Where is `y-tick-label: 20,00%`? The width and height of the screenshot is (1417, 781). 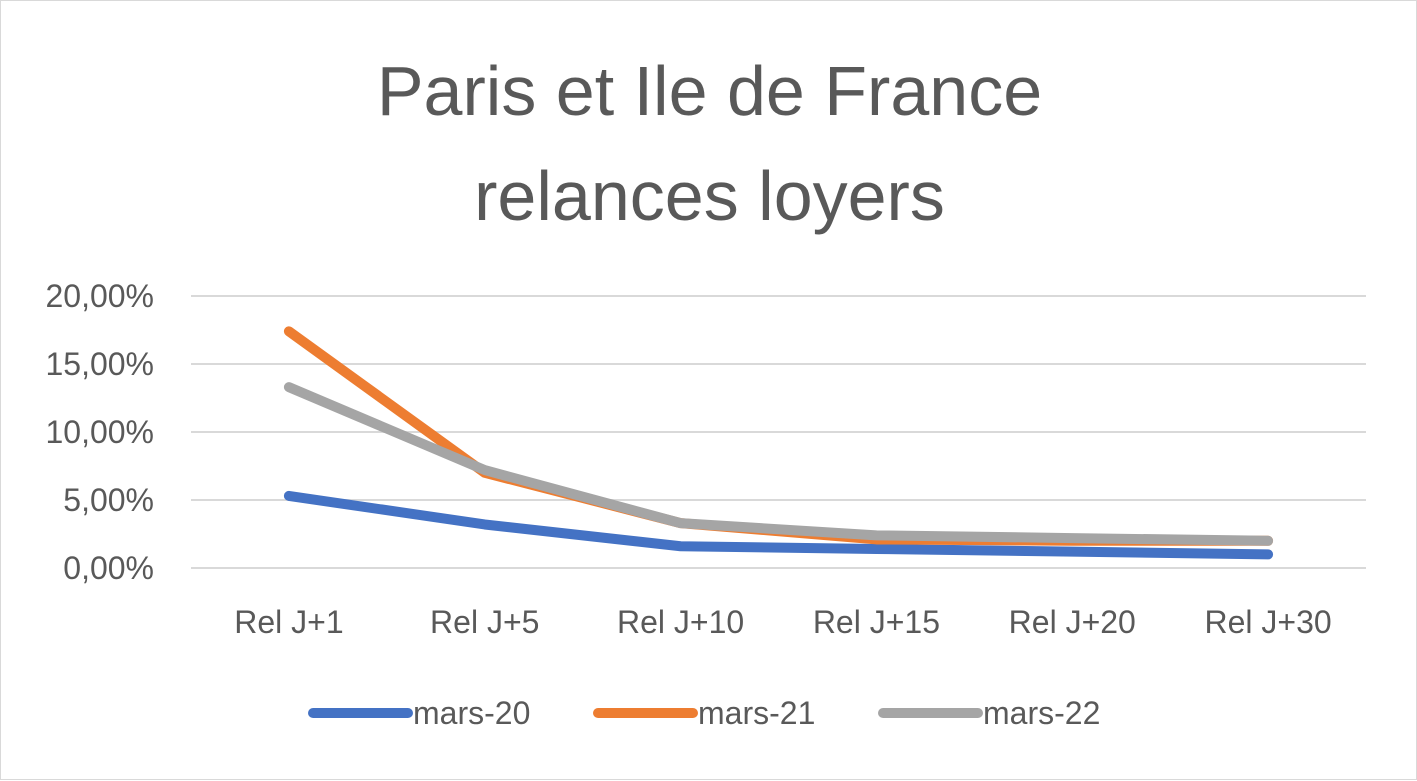
y-tick-label: 20,00% is located at coordinates (99, 296).